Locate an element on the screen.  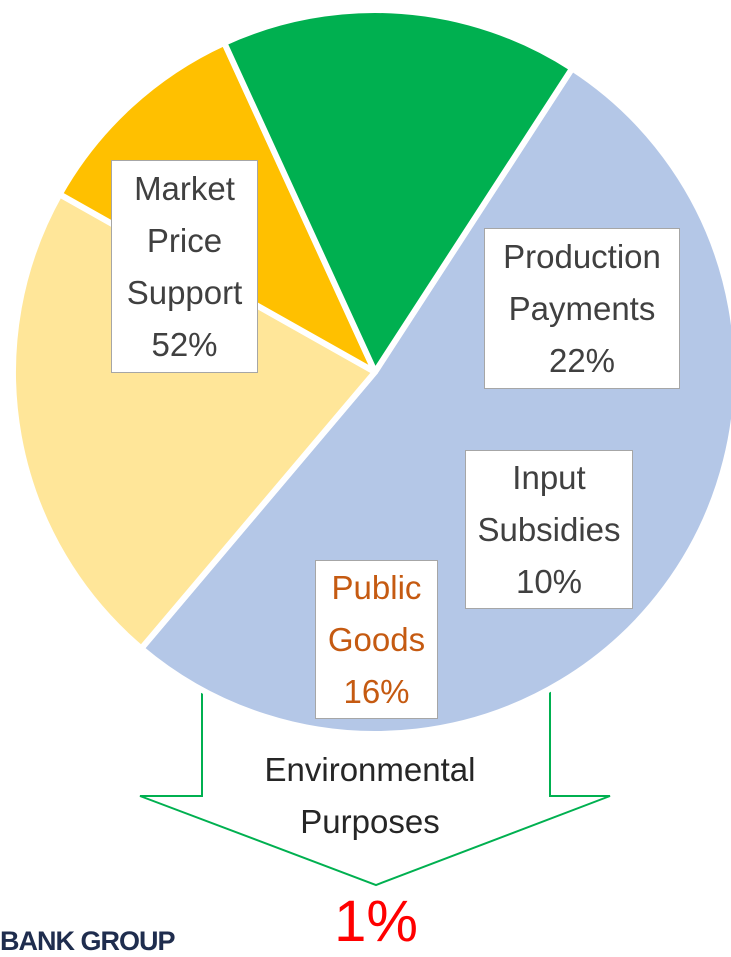
label-box: Market Price Support 52% is located at coordinates (184, 266).